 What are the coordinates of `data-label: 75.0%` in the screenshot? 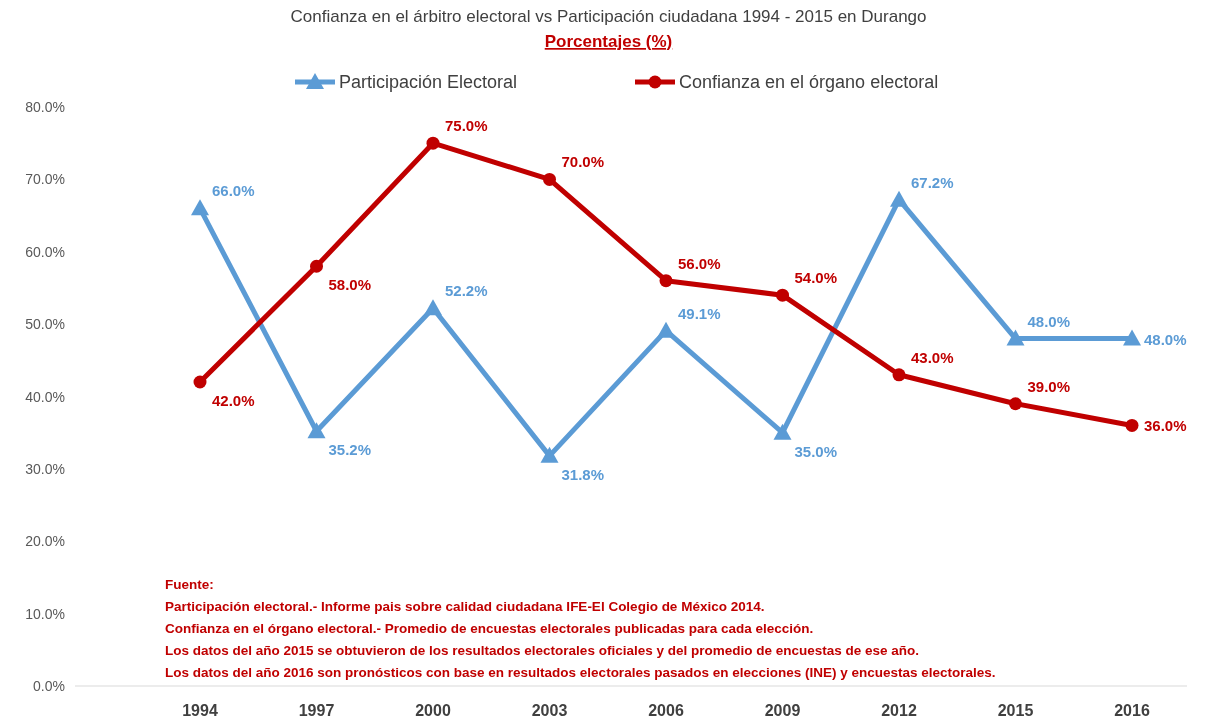 It's located at (466, 126).